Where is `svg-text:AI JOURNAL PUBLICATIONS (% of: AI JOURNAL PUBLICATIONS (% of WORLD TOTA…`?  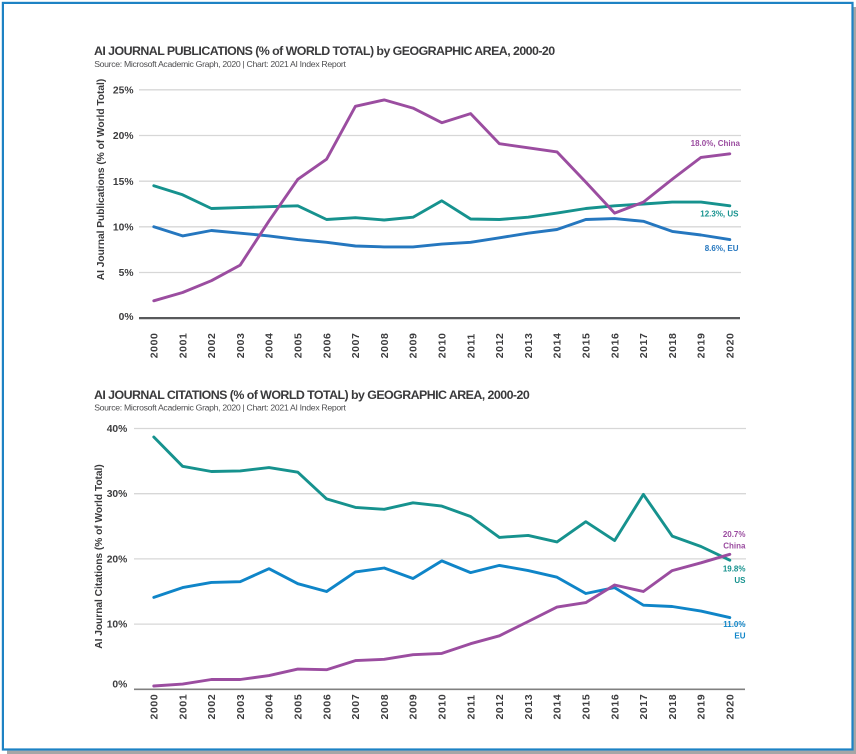
svg-text:AI JOURNAL PUBLICATIONS (% of: AI JOURNAL PUBLICATIONS (% of WORLD TOTA… is located at coordinates (324, 51).